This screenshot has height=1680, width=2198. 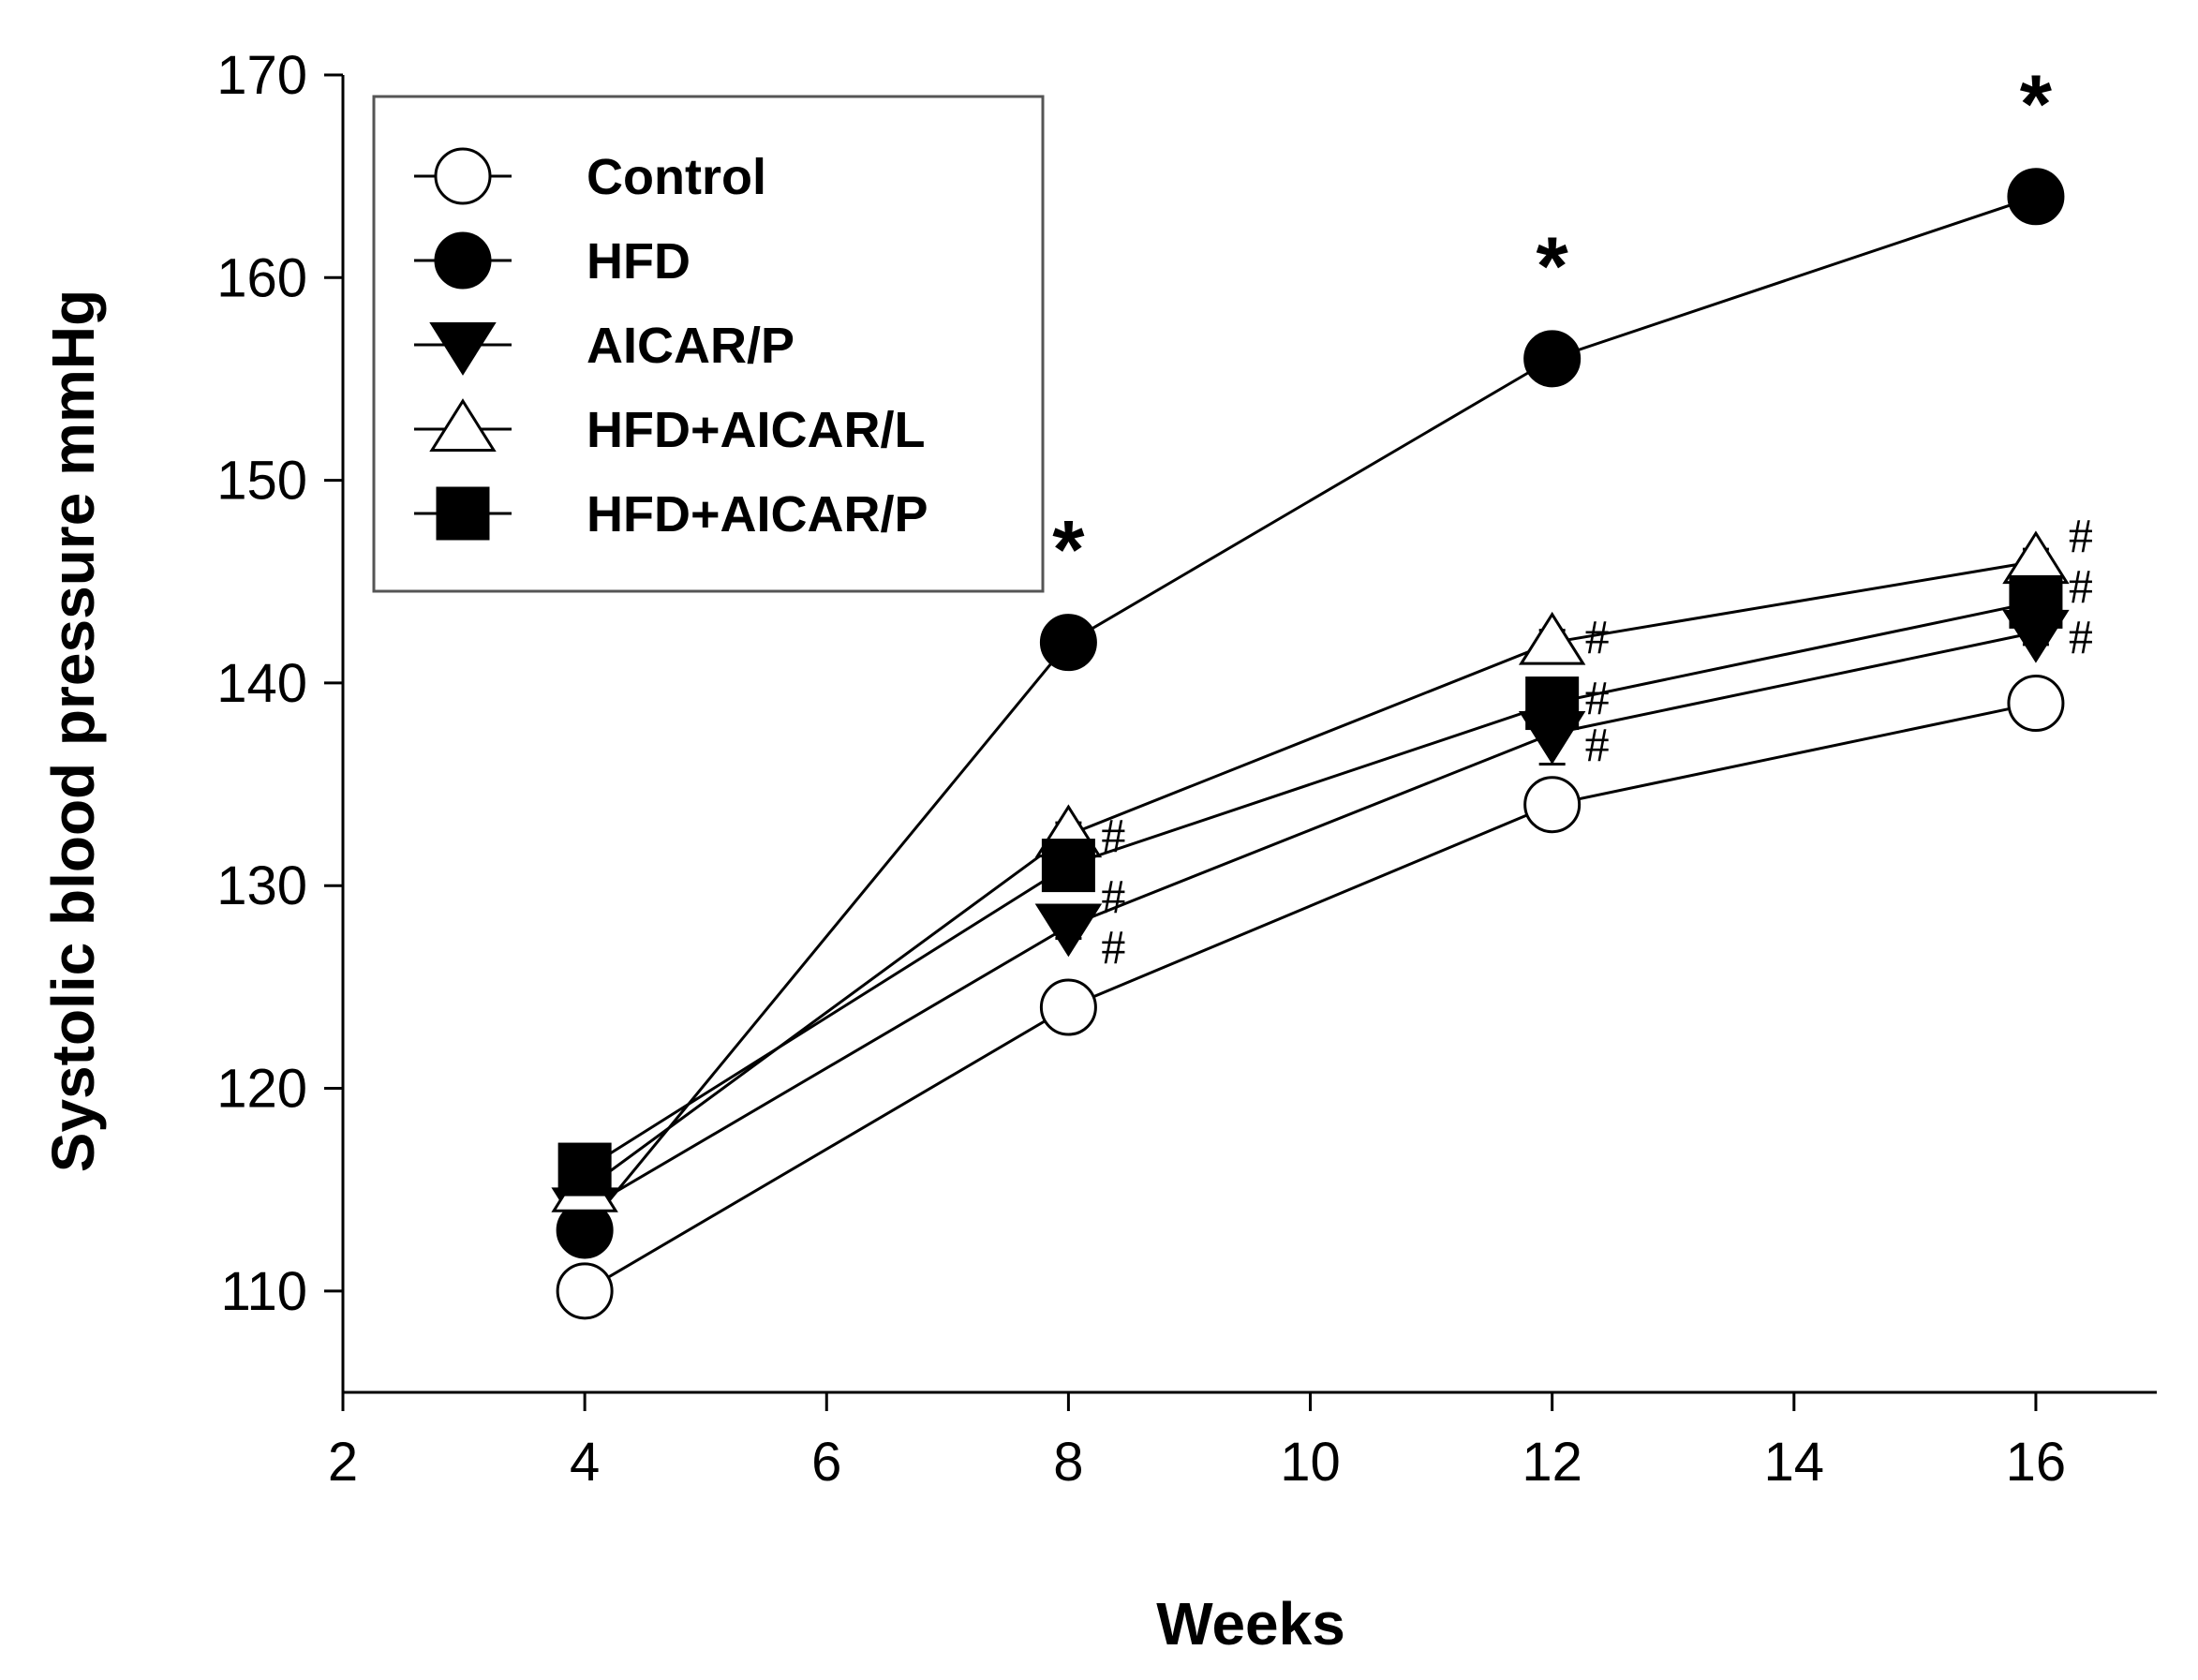 What do you see at coordinates (463, 349) in the screenshot?
I see `legend-marker-aicar-p` at bounding box center [463, 349].